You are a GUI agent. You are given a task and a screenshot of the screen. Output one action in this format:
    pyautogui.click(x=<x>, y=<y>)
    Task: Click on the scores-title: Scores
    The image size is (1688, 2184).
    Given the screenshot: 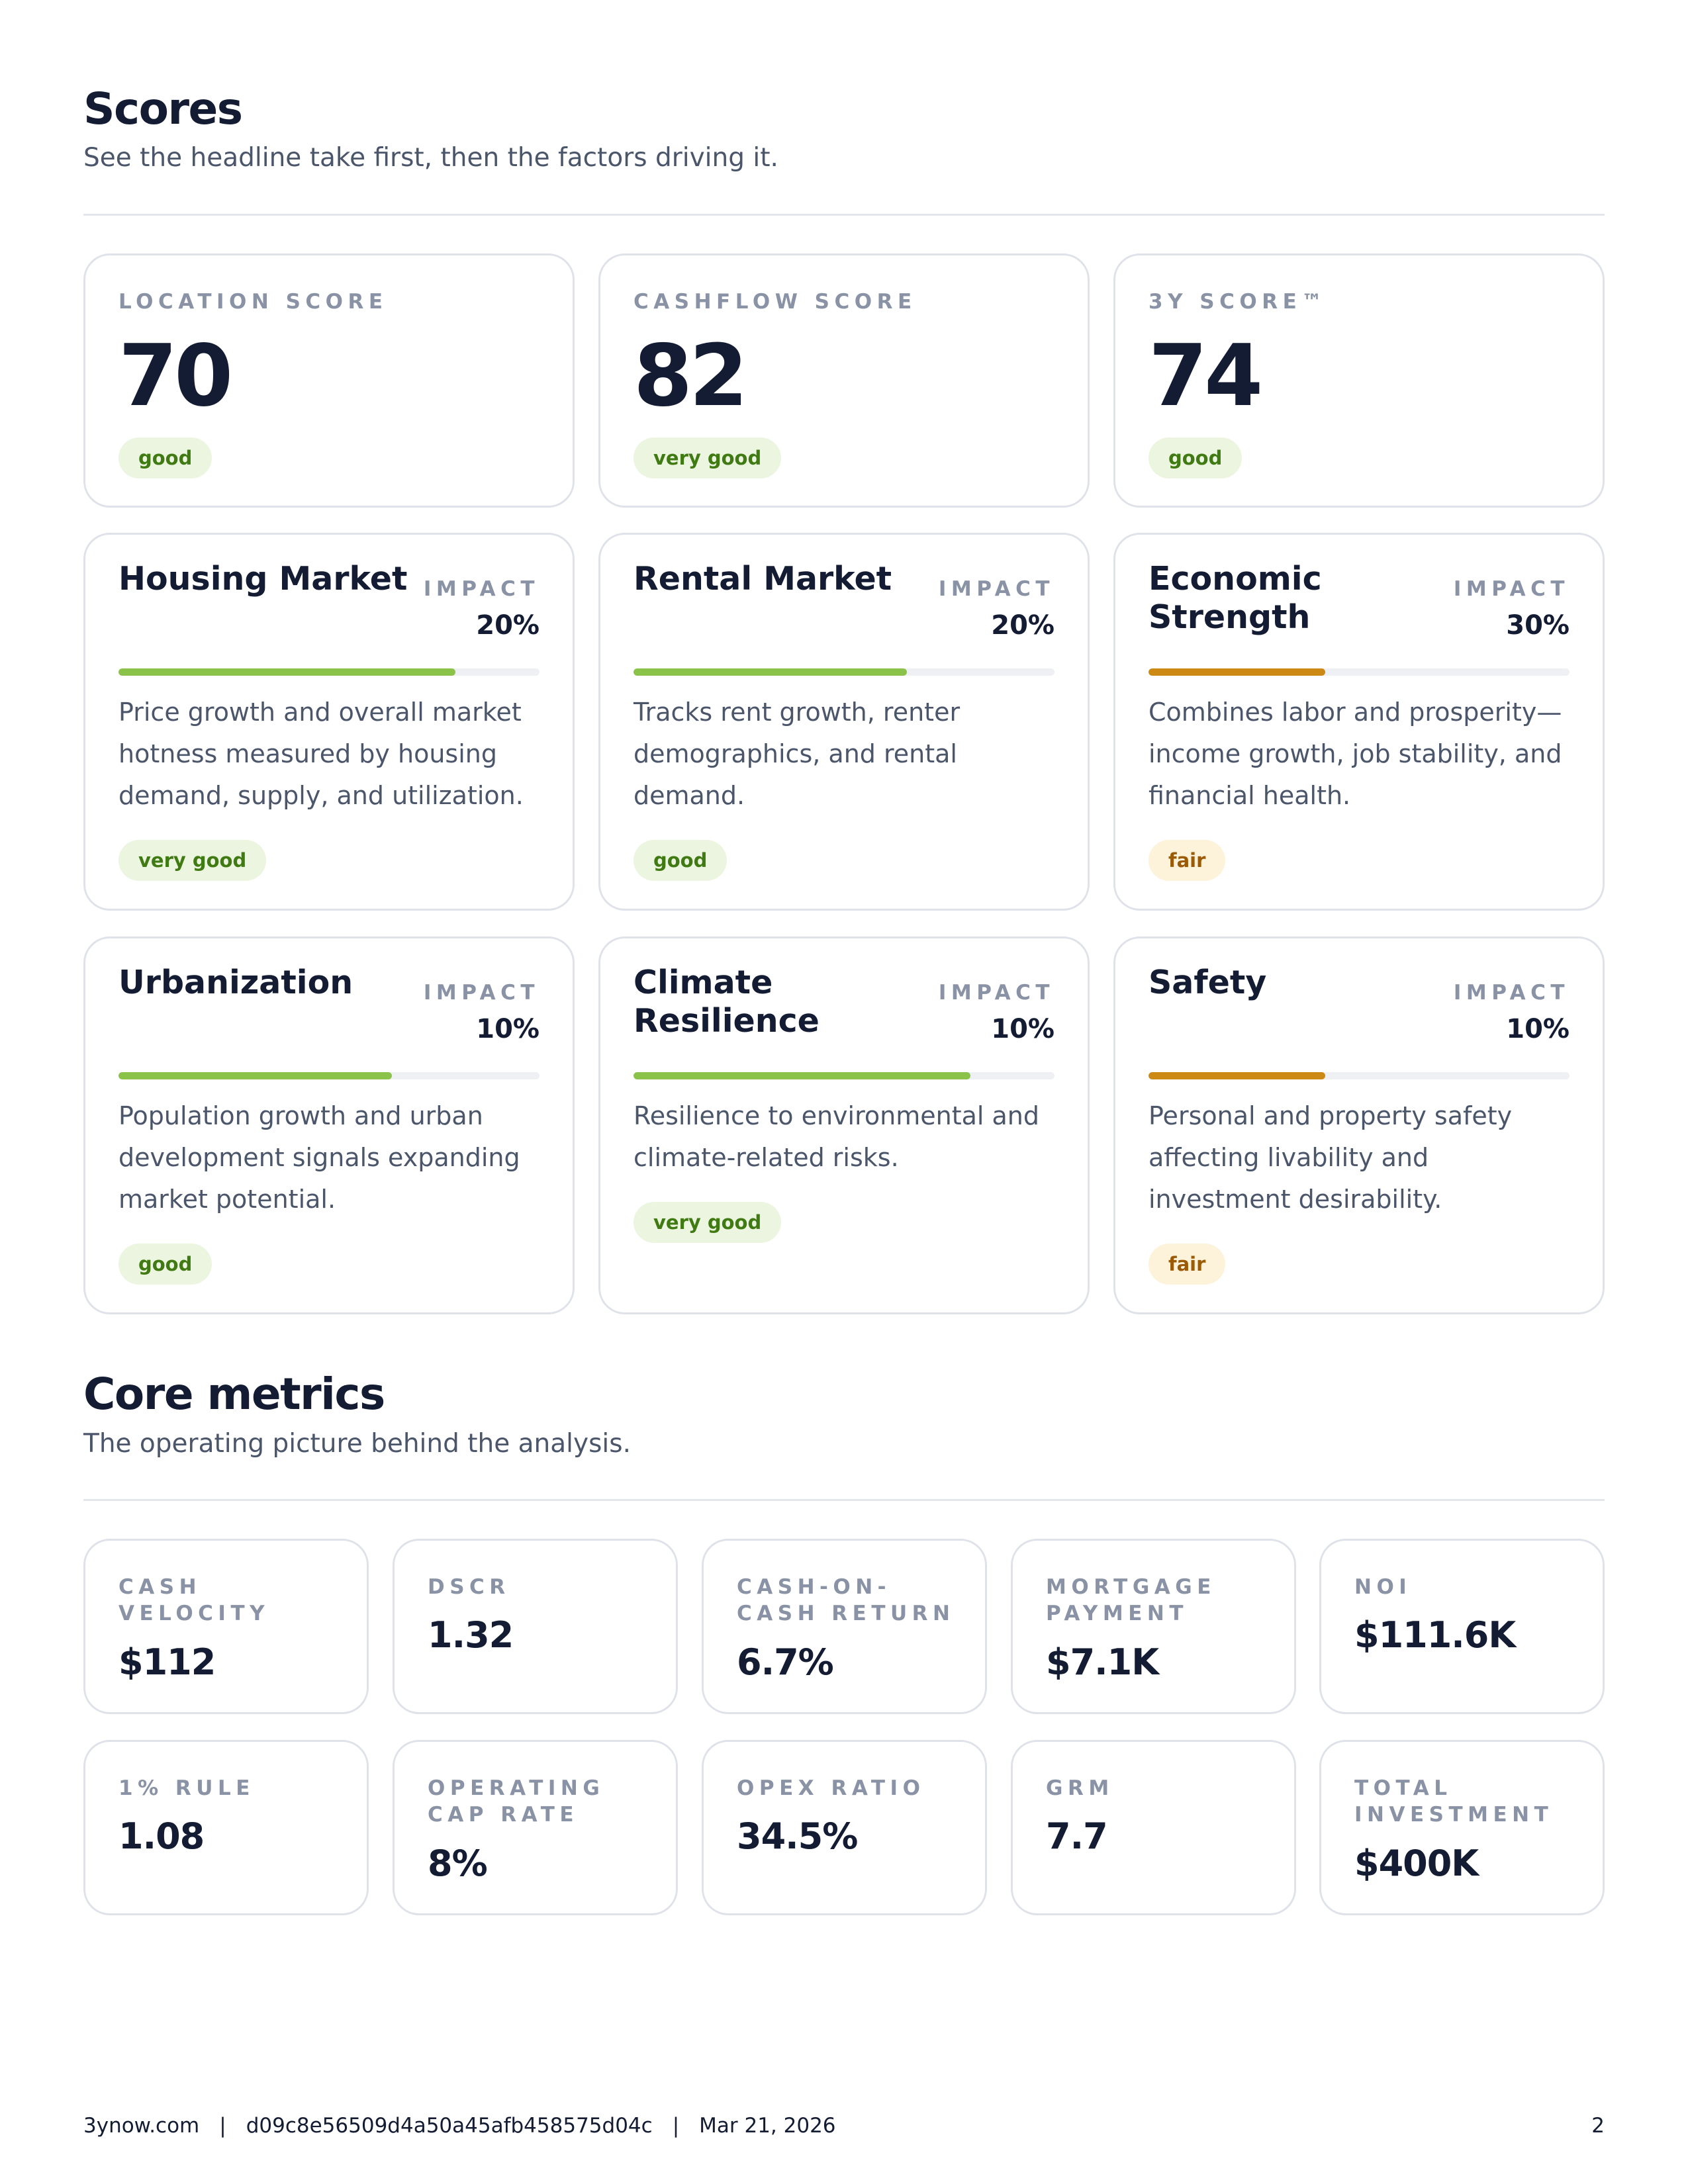 What is the action you would take?
    pyautogui.click(x=163, y=108)
    